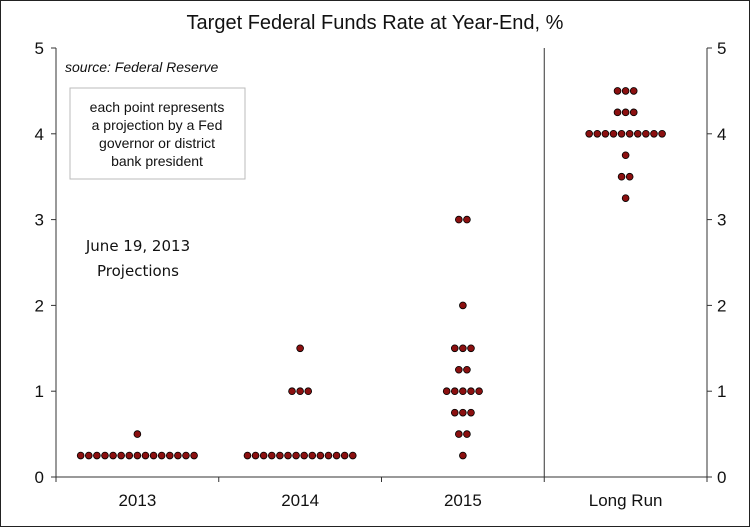 The image size is (750, 527). I want to click on y-tick-label-right: 5, so click(721, 48).